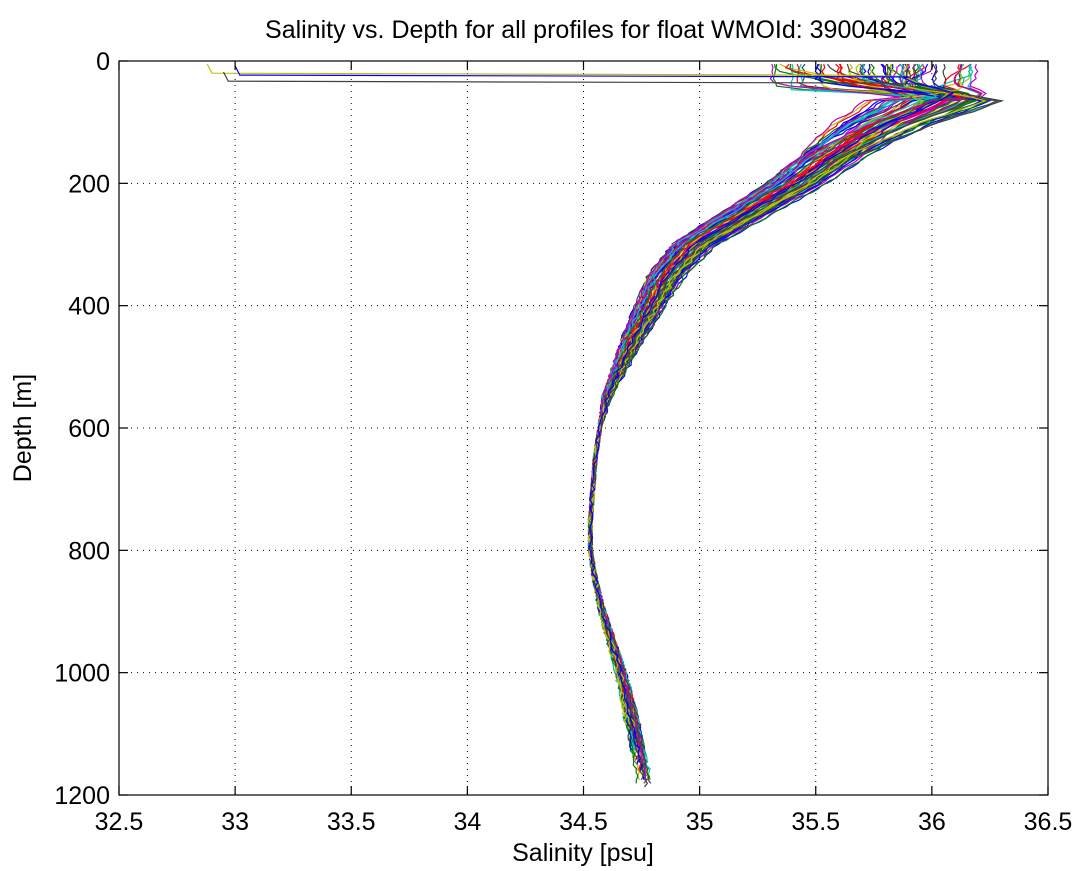 Image resolution: width=1083 pixels, height=871 pixels. Describe the element at coordinates (815, 822) in the screenshot. I see `x-tick-label: 35.5` at that location.